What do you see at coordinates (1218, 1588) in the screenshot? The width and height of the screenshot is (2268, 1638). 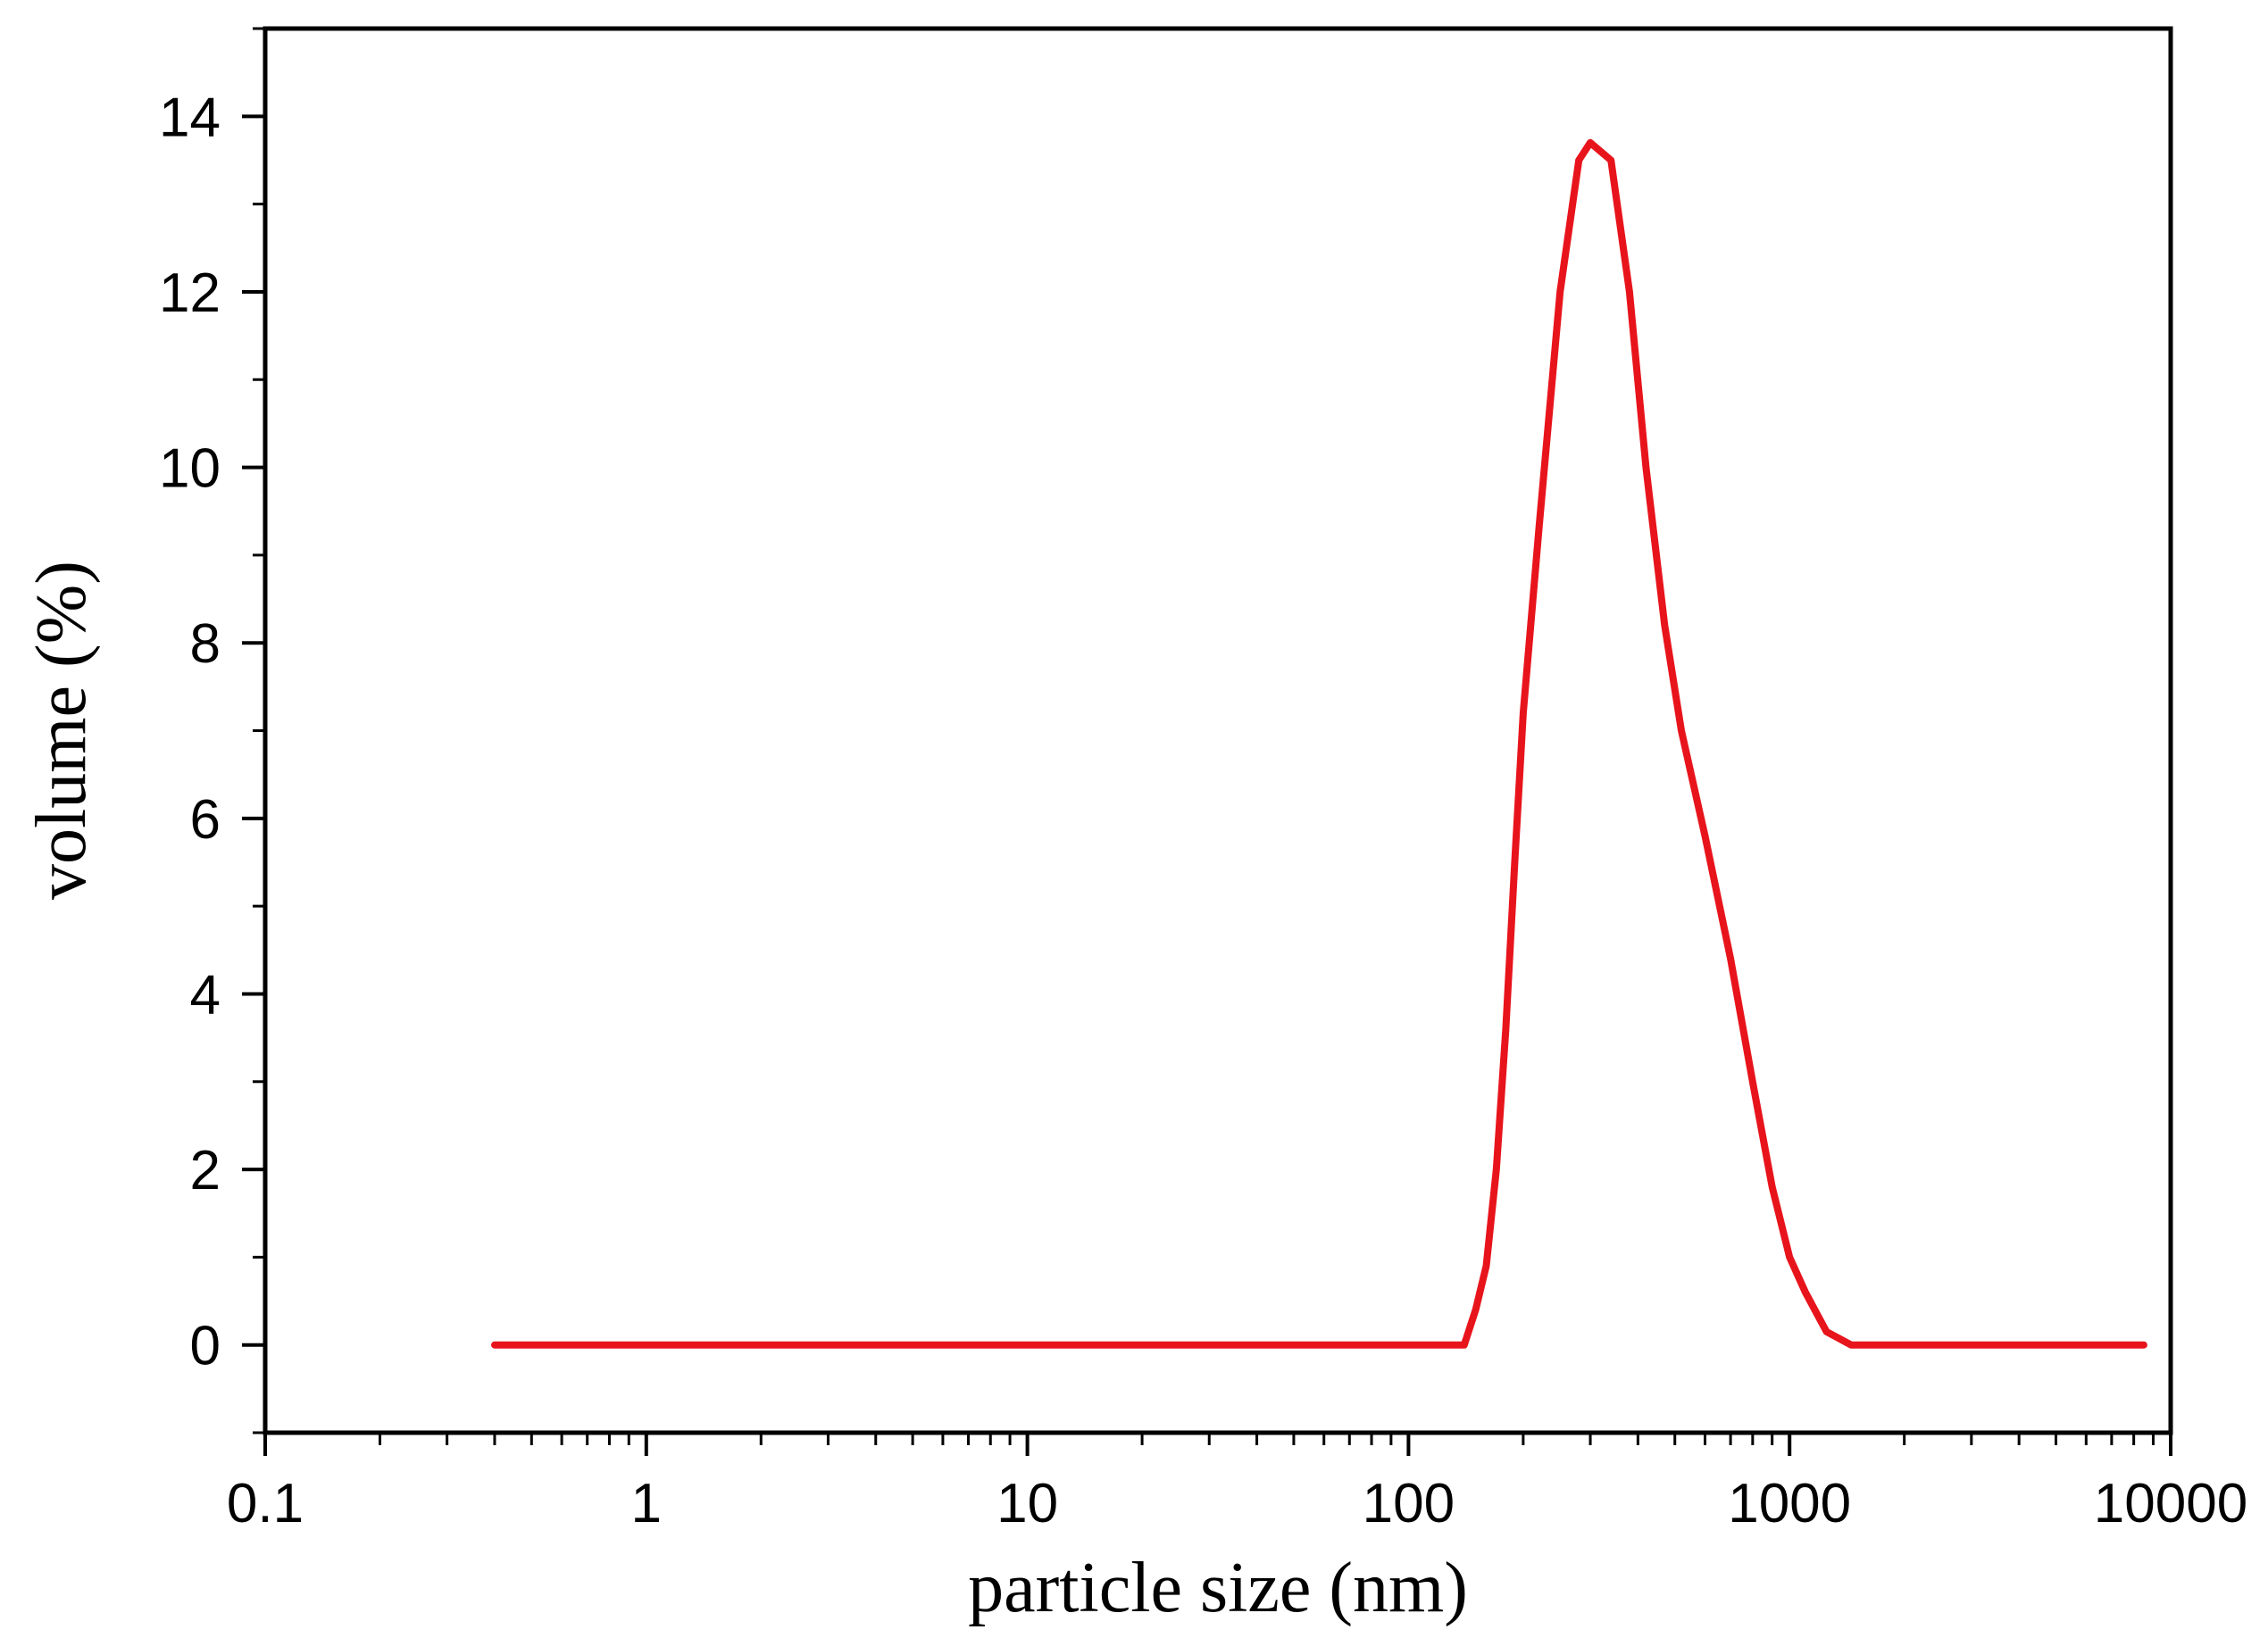 I see `x-axis-title: particle size (nm)` at bounding box center [1218, 1588].